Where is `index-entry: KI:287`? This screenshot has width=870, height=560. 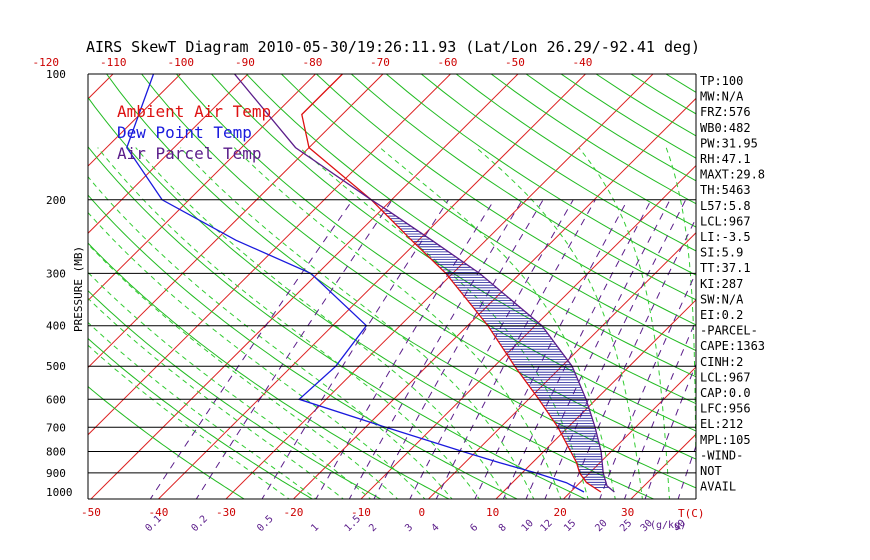
index-entry: KI:287 is located at coordinates (721, 284).